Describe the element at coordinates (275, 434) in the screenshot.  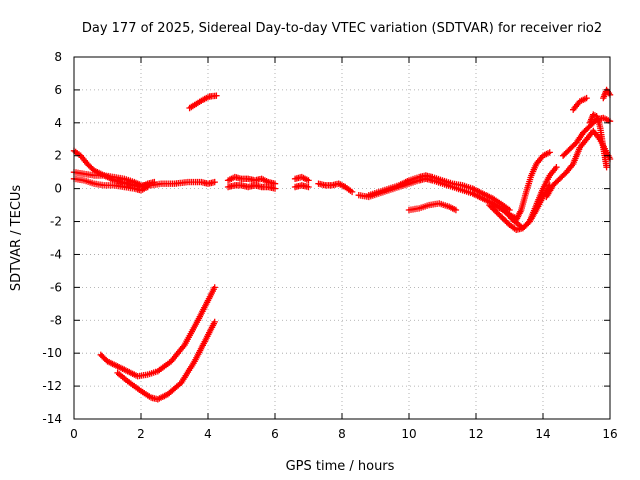
I see `x-tick-label: 6` at that location.